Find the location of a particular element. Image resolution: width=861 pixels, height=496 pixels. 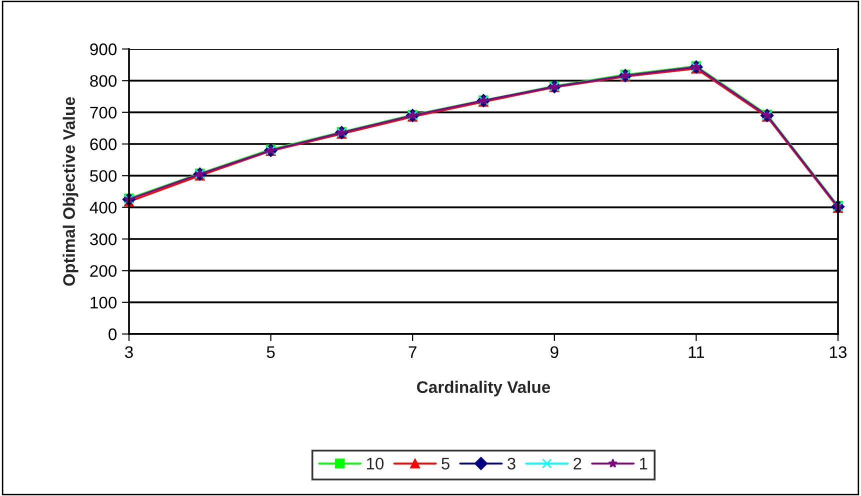

x-tick-label: 5 is located at coordinates (270, 352).